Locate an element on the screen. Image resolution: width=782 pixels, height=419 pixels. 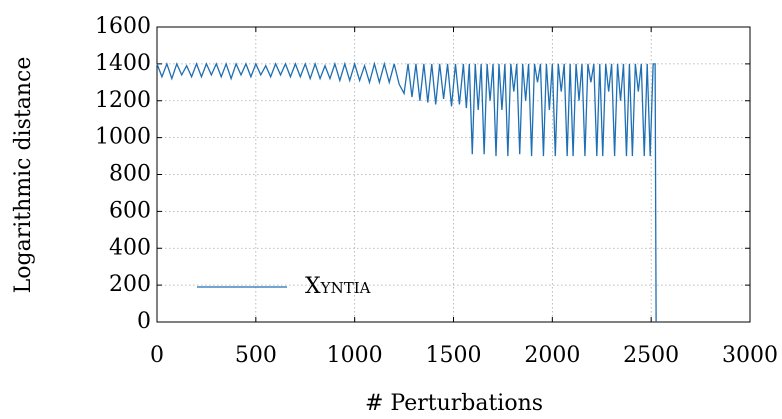
y-tick-label: 1000 is located at coordinates (123, 137).